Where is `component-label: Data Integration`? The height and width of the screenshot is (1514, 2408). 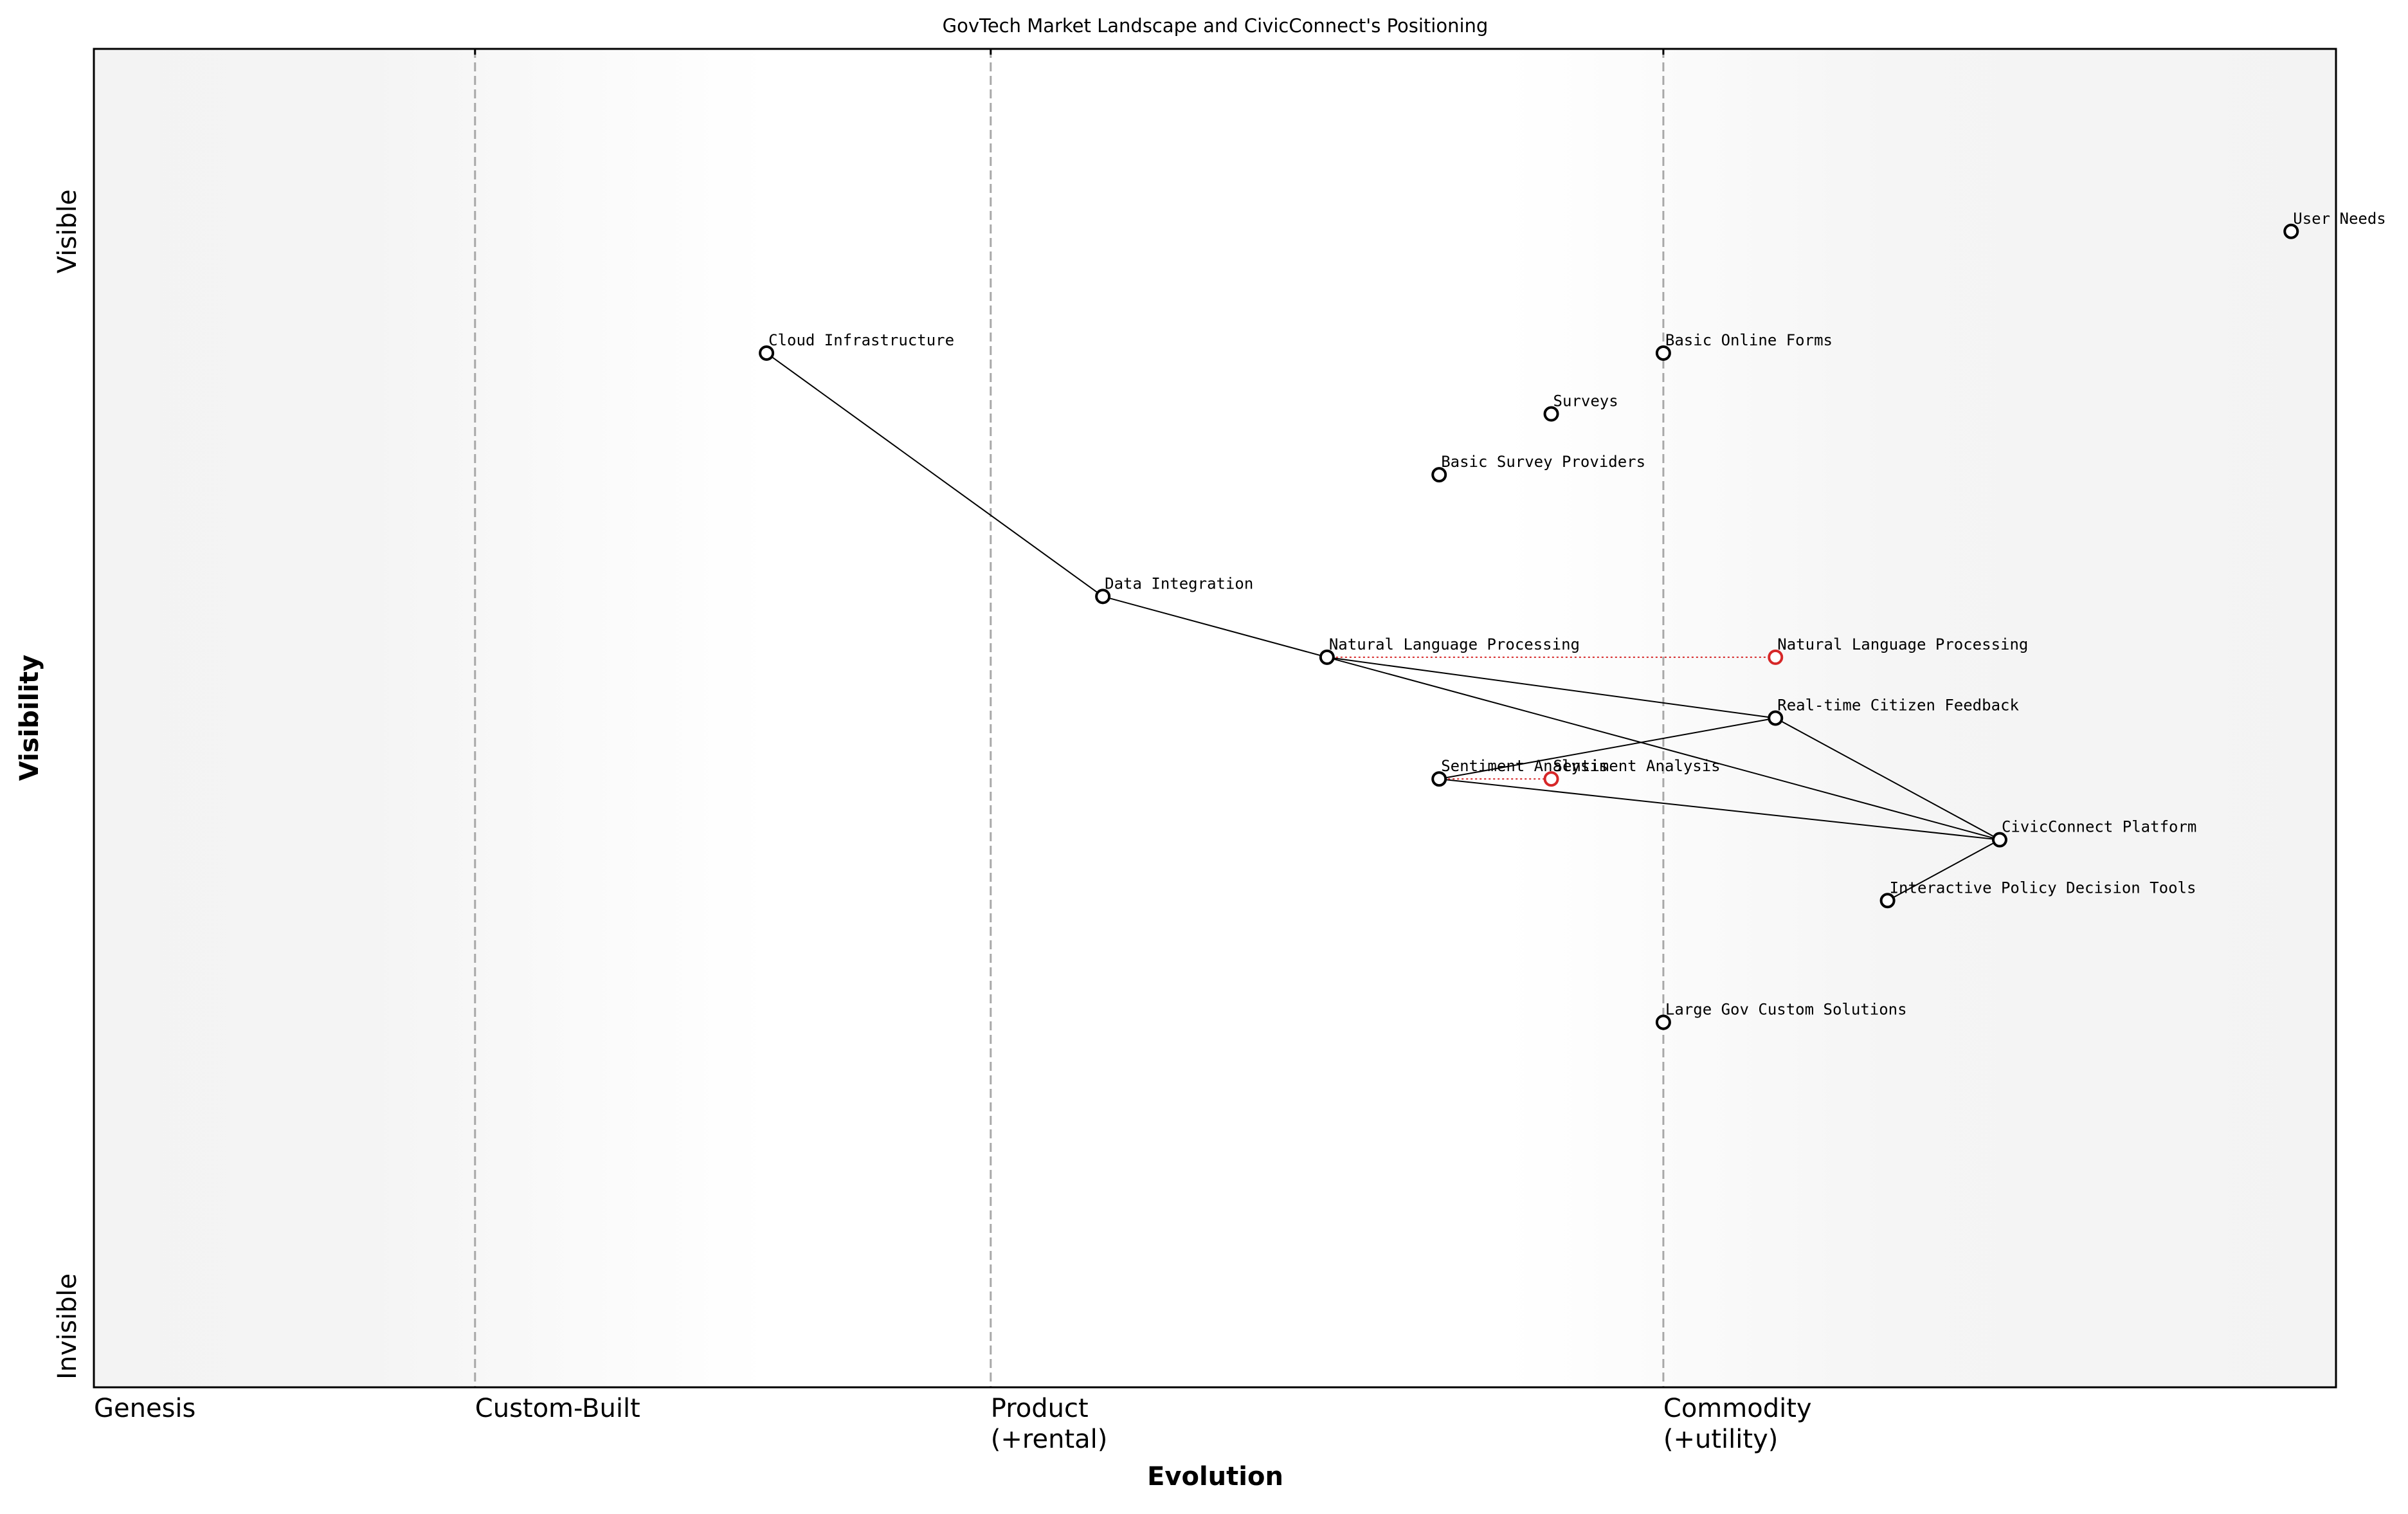 component-label: Data Integration is located at coordinates (1179, 583).